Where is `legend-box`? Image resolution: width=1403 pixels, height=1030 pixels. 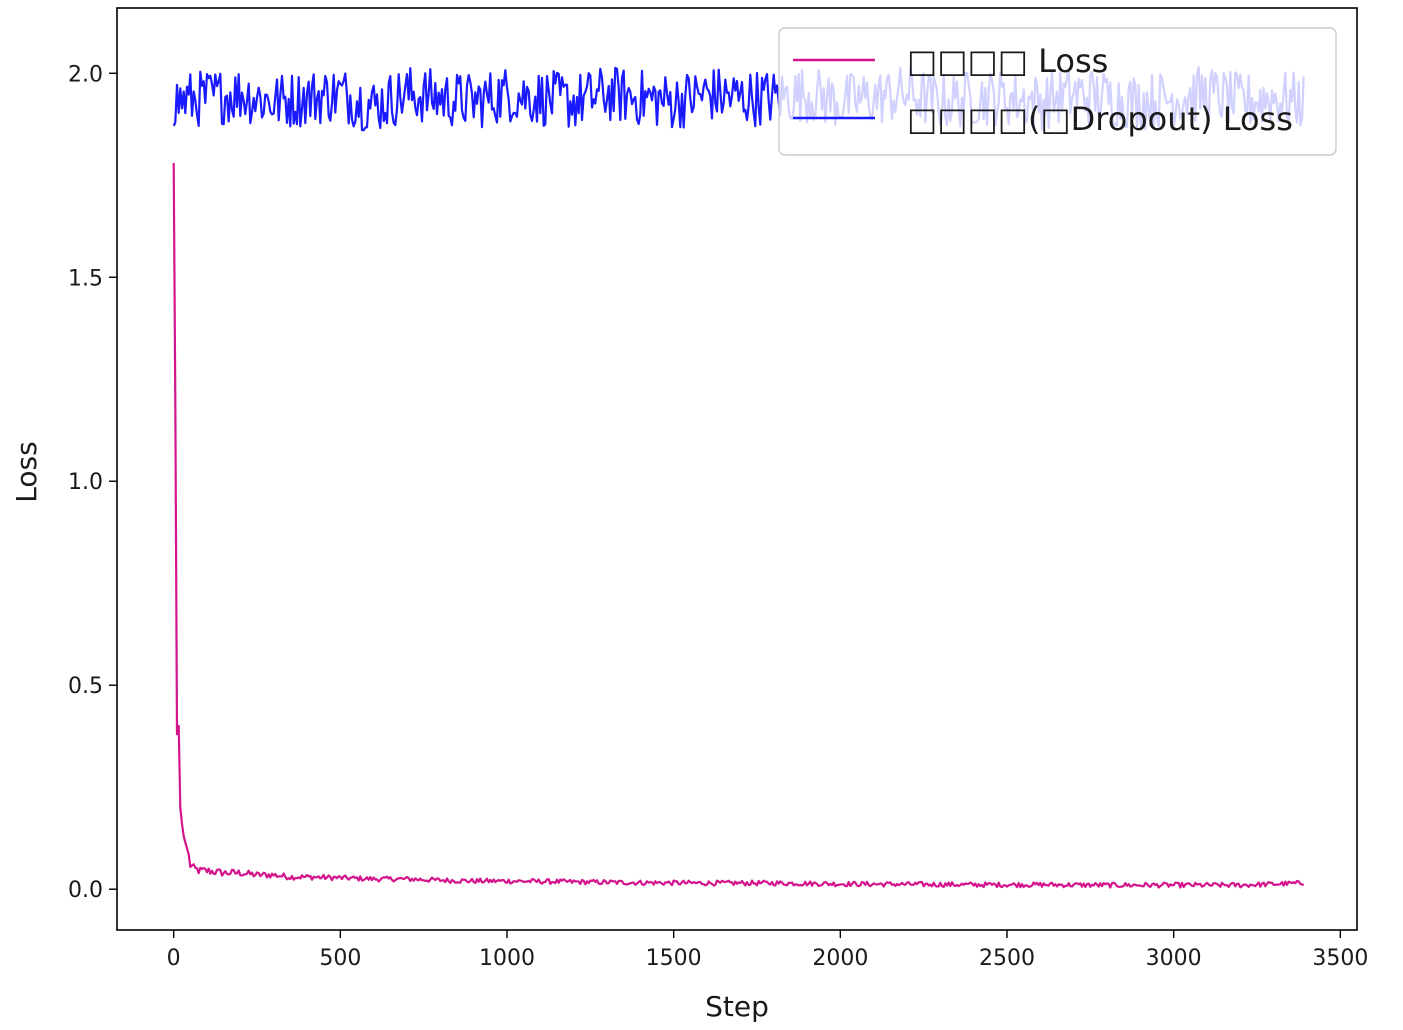 legend-box is located at coordinates (1057, 91).